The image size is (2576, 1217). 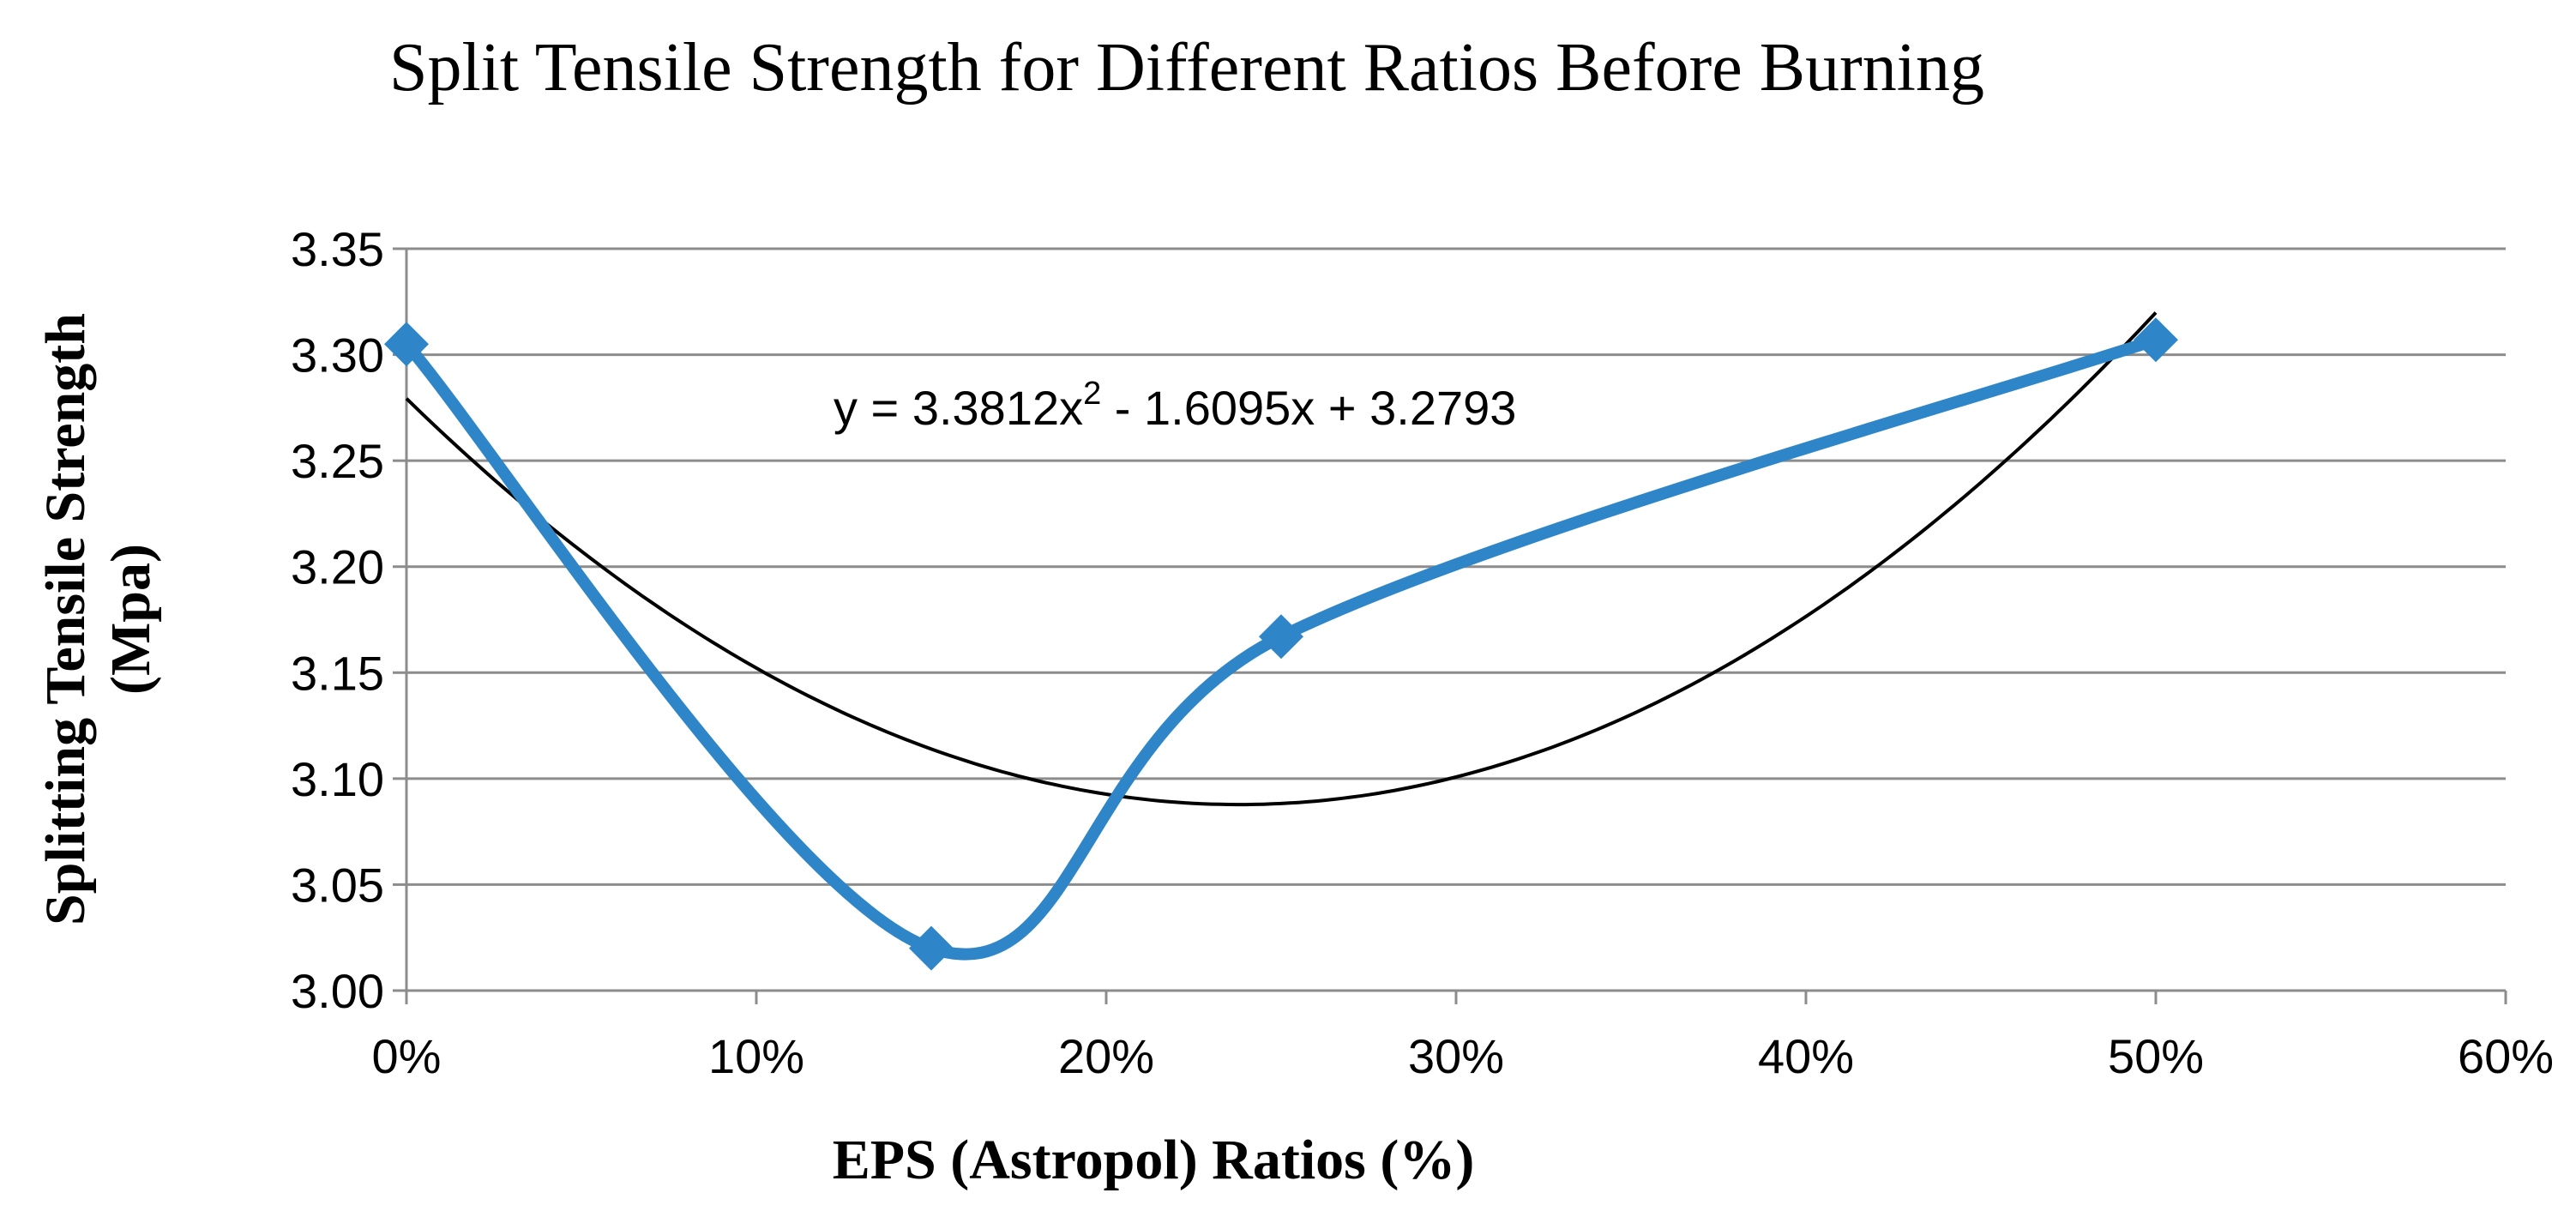 I want to click on y-tick-label: 3.30, so click(x=337, y=355).